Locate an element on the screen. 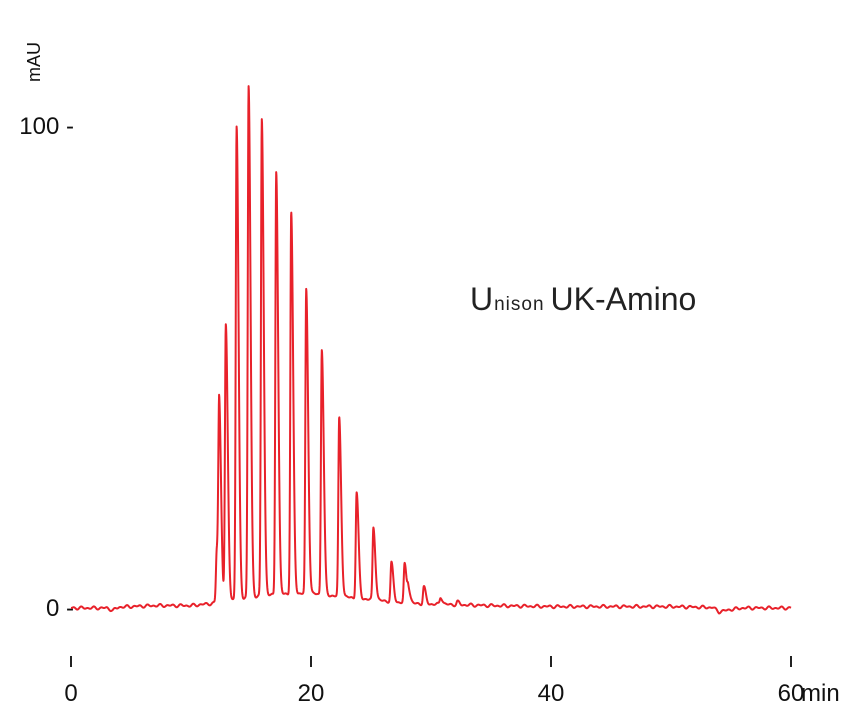  y-axis: mAU 0 - 100 - is located at coordinates (46, 332).